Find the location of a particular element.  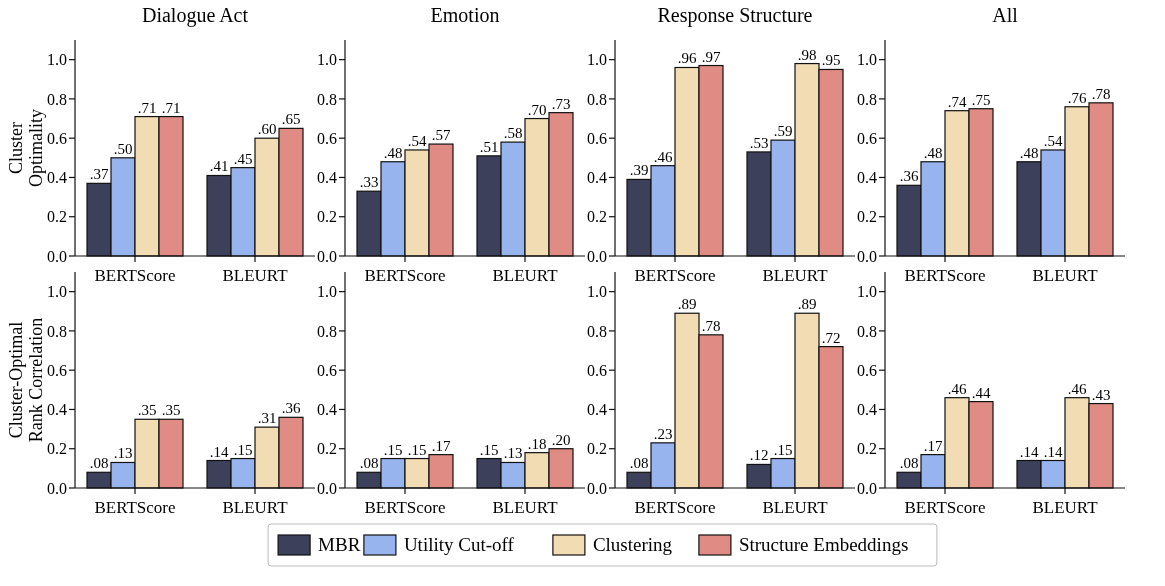

data-label: .54 is located at coordinates (417, 140).